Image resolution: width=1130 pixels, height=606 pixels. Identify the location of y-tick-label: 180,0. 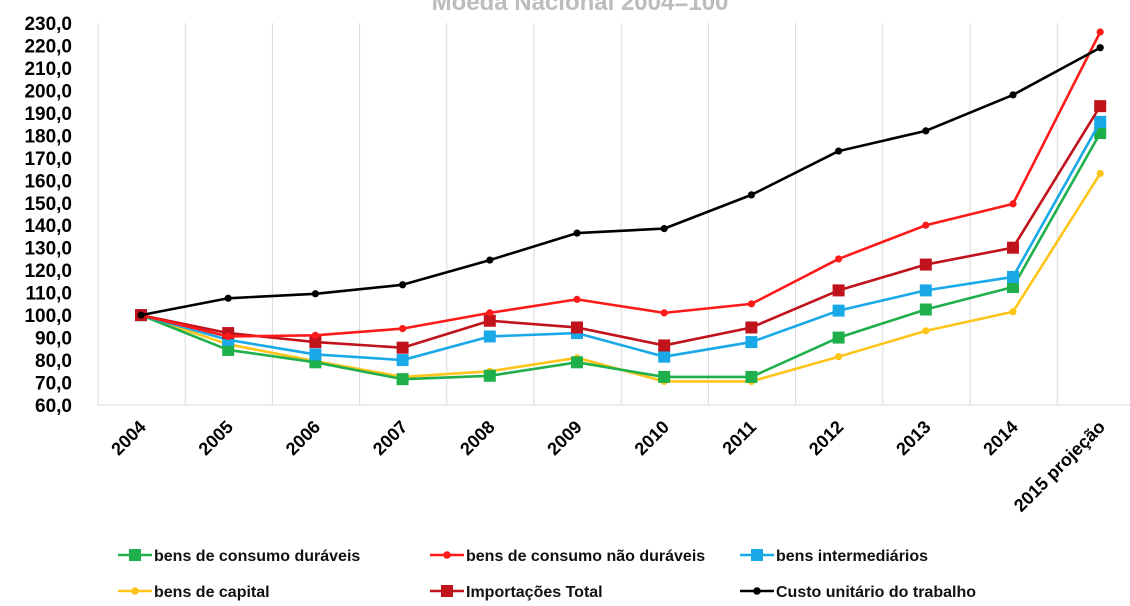
(48, 136).